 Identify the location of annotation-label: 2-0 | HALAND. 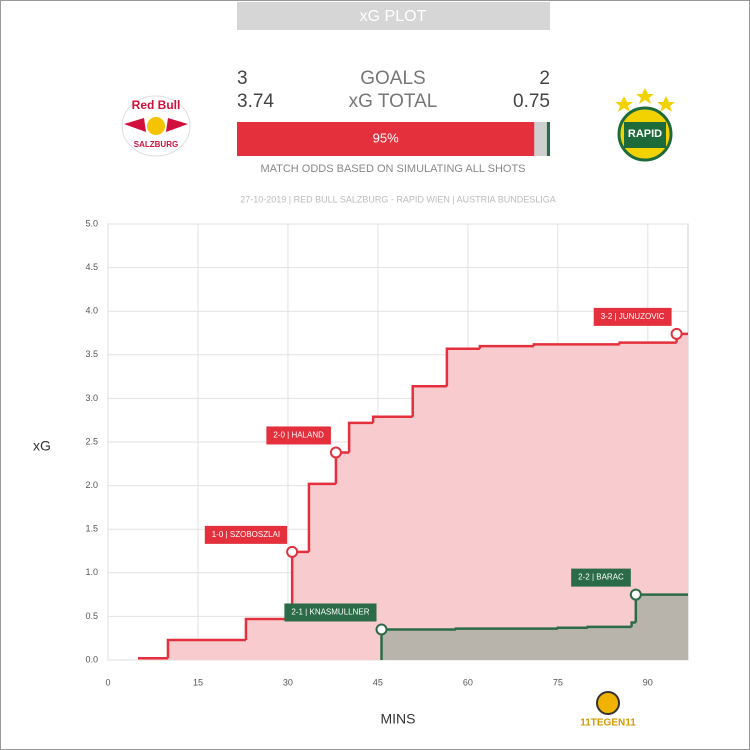
(298, 435).